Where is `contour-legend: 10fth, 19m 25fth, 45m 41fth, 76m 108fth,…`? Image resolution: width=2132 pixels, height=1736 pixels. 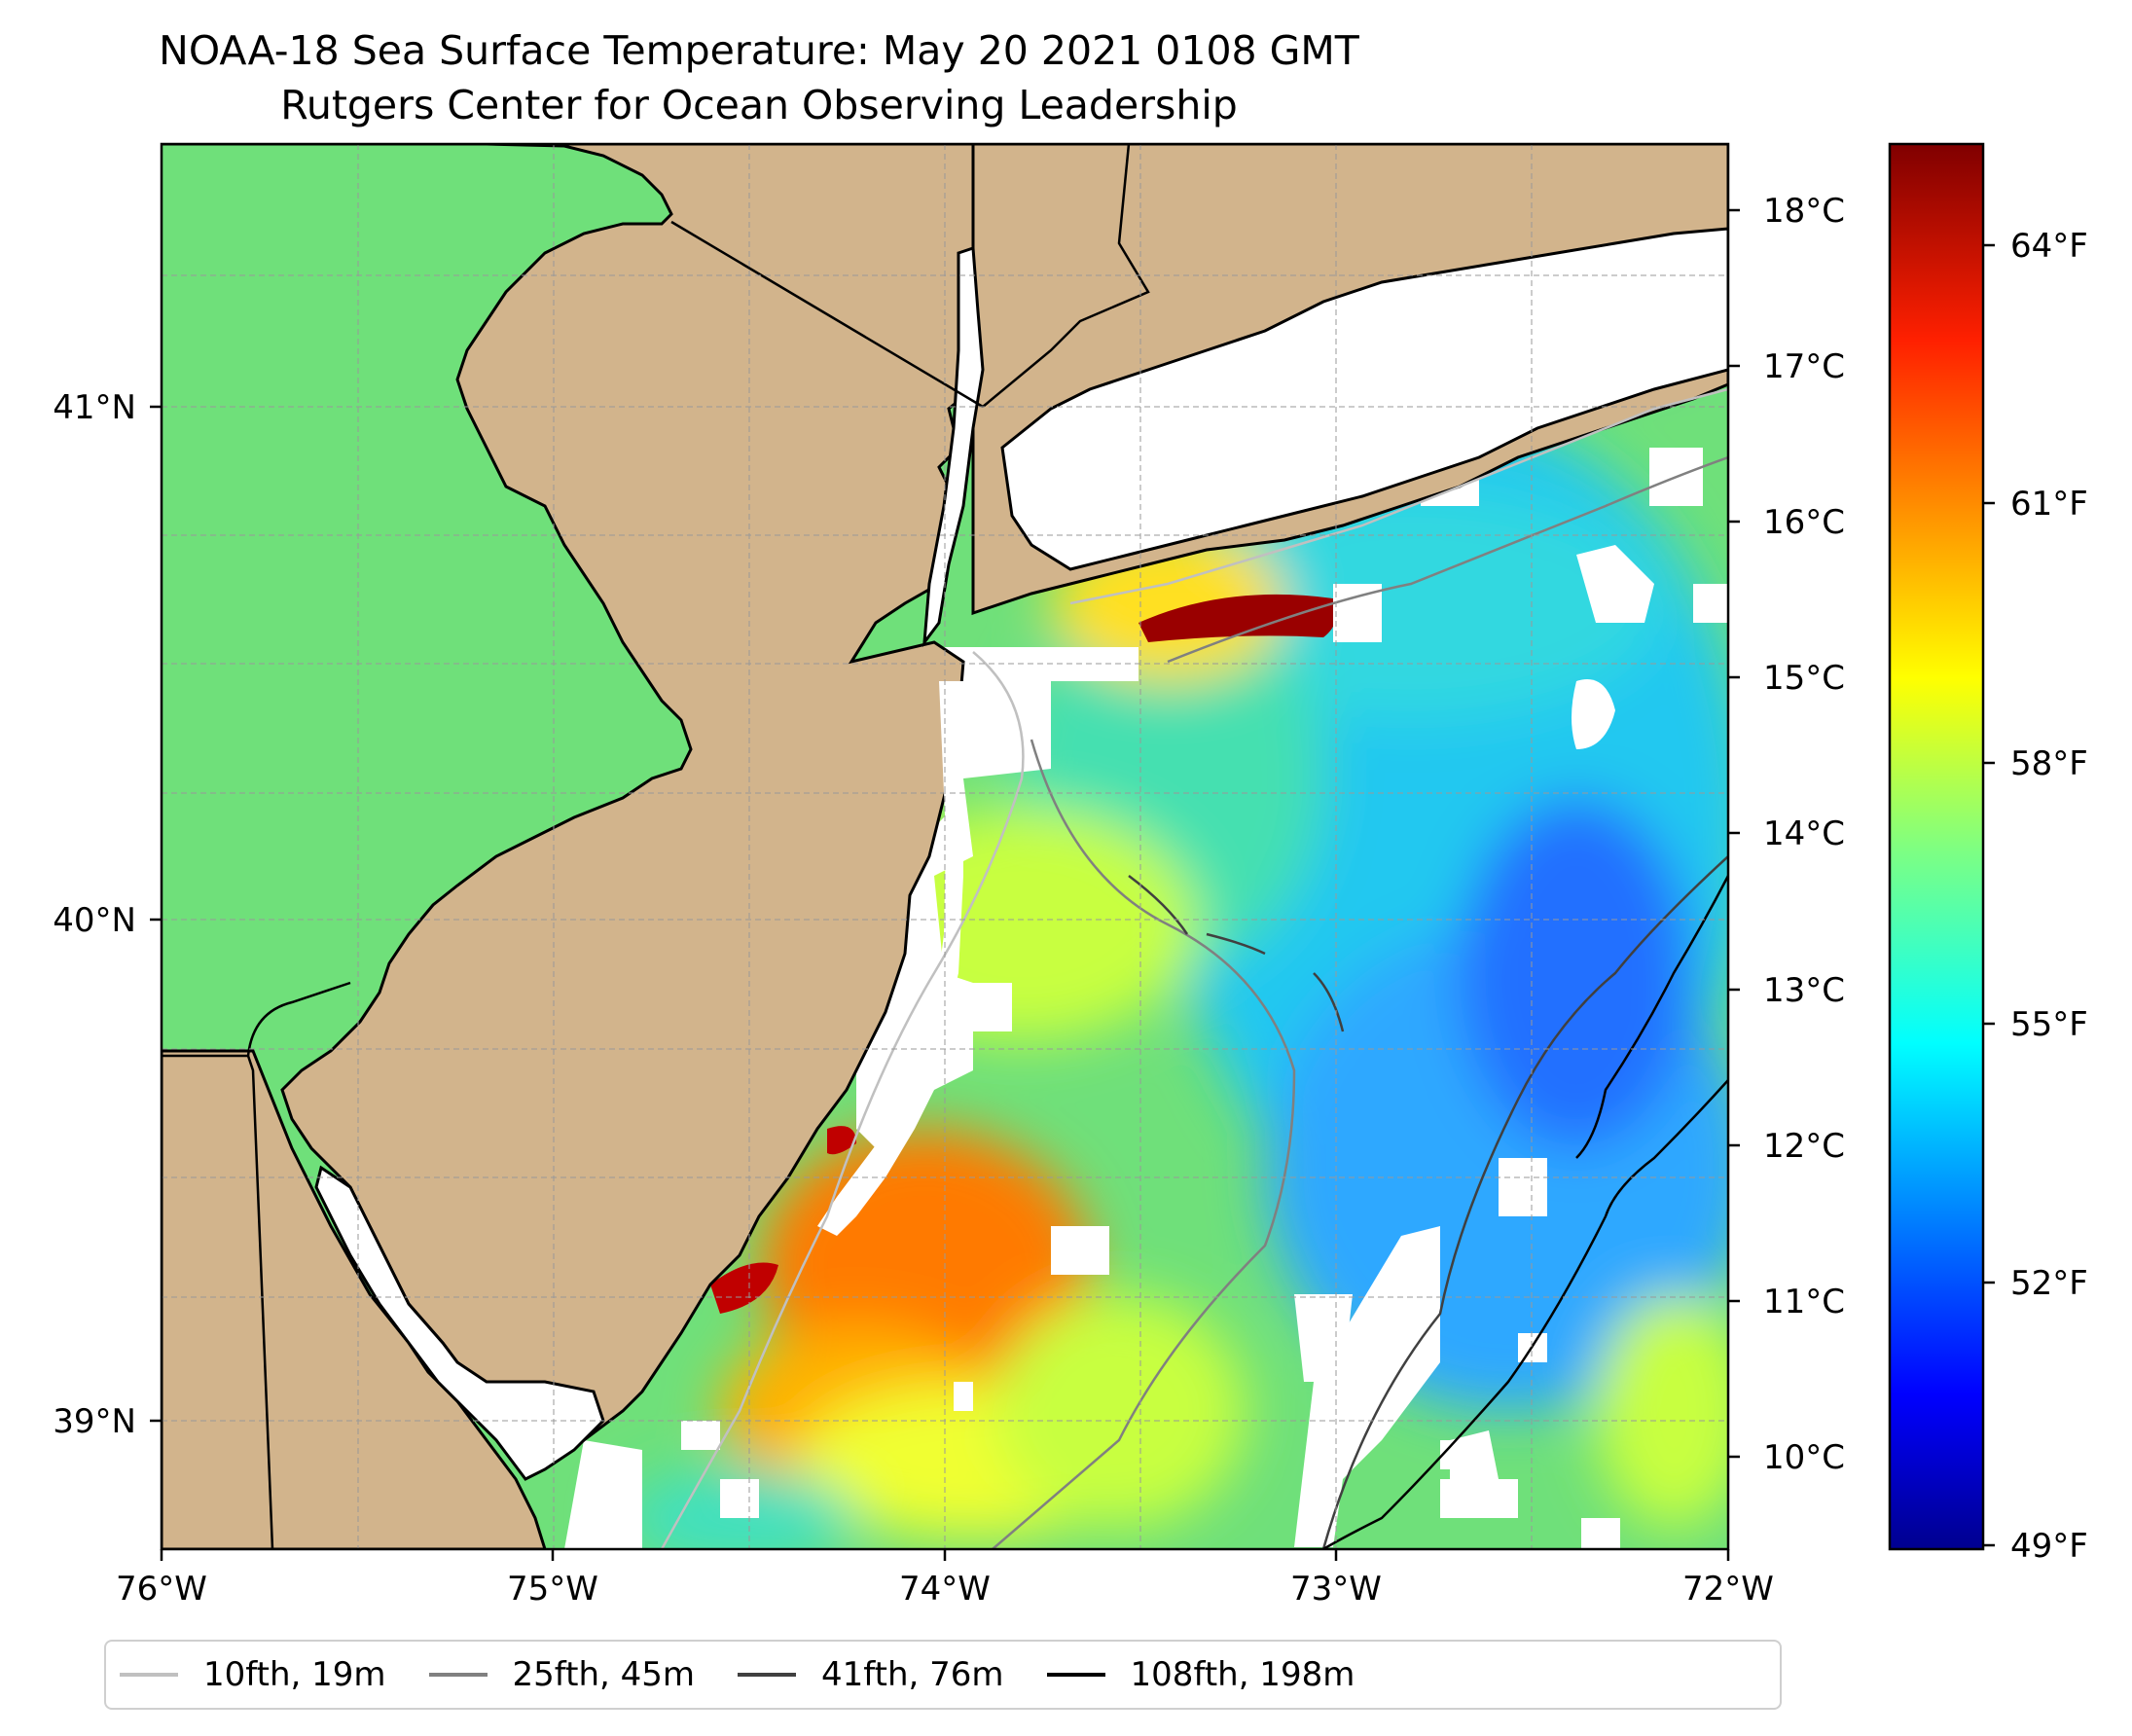 contour-legend: 10fth, 19m 25fth, 45m 41fth, 76m 108fth,… is located at coordinates (943, 1675).